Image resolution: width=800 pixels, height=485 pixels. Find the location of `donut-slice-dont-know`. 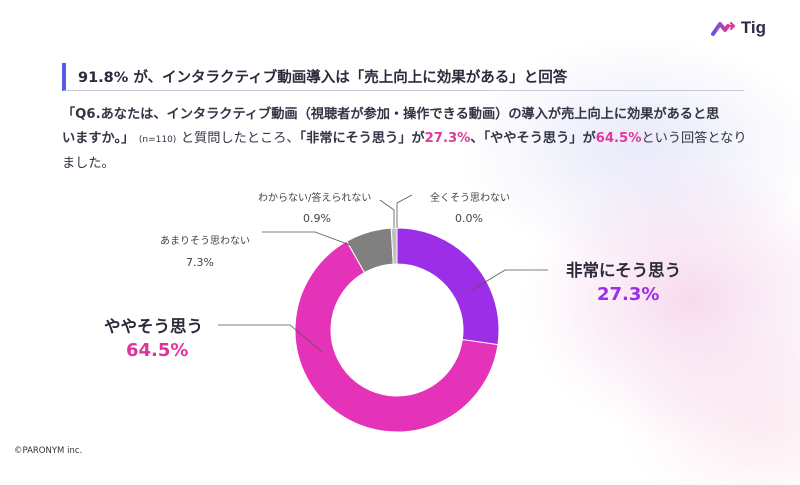

donut-slice-dont-know is located at coordinates (394, 246).